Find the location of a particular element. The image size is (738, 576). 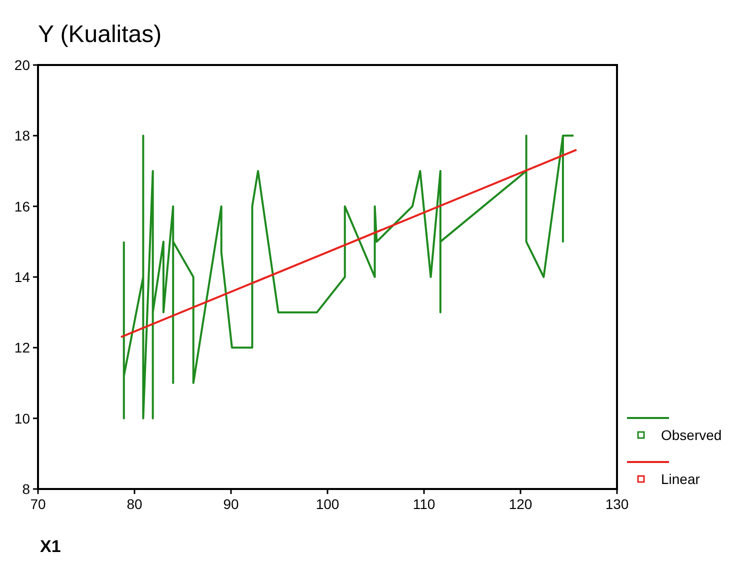

y-tick-label: 14 is located at coordinates (22, 277).